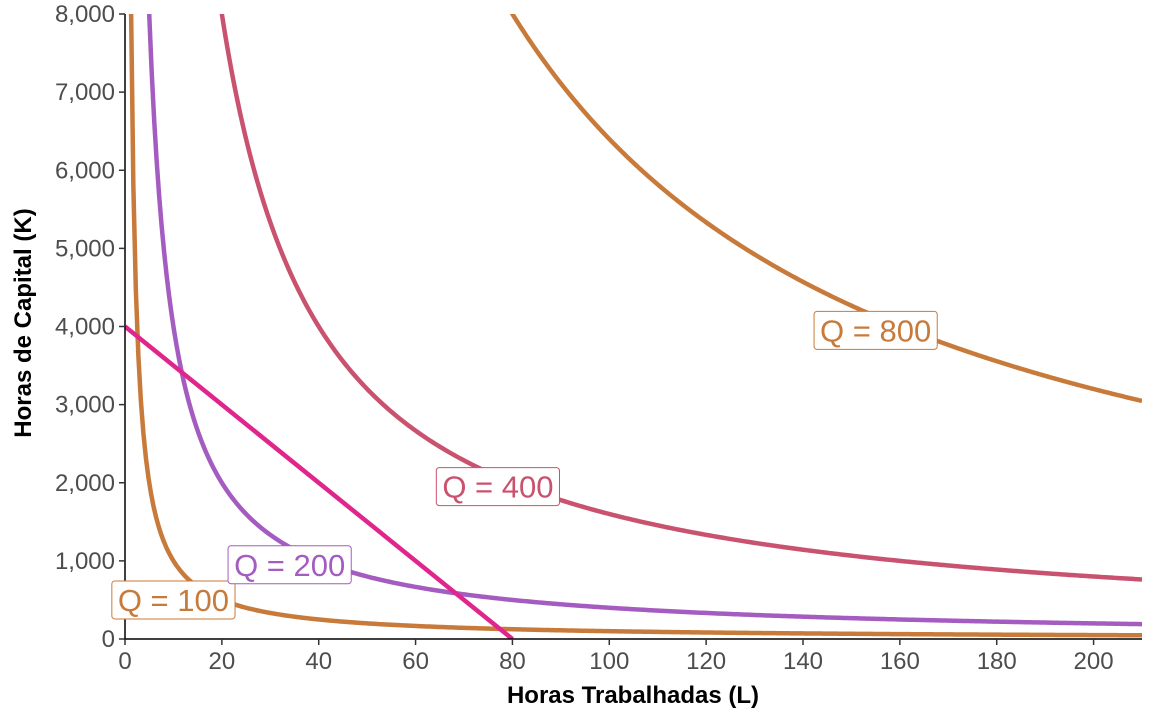  I want to click on curve-label-text: Q = 200, so click(289, 565).